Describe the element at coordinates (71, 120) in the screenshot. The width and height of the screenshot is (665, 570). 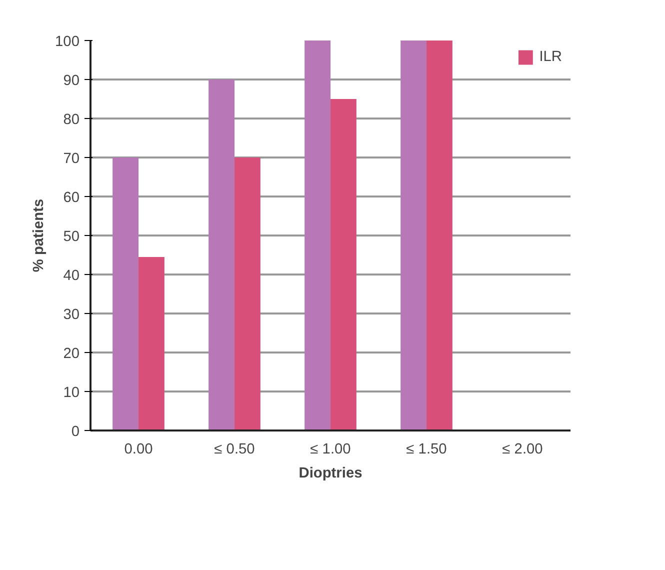
I see `y-tick-label: 80` at that location.